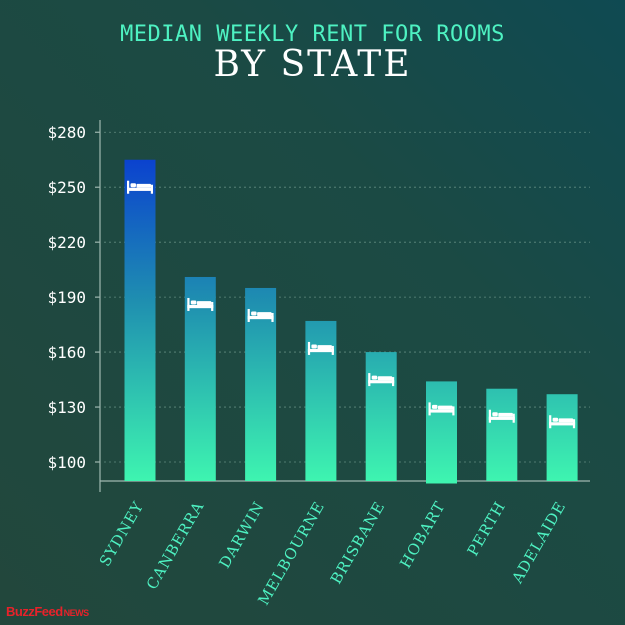  I want to click on bar-hobart, so click(441, 432).